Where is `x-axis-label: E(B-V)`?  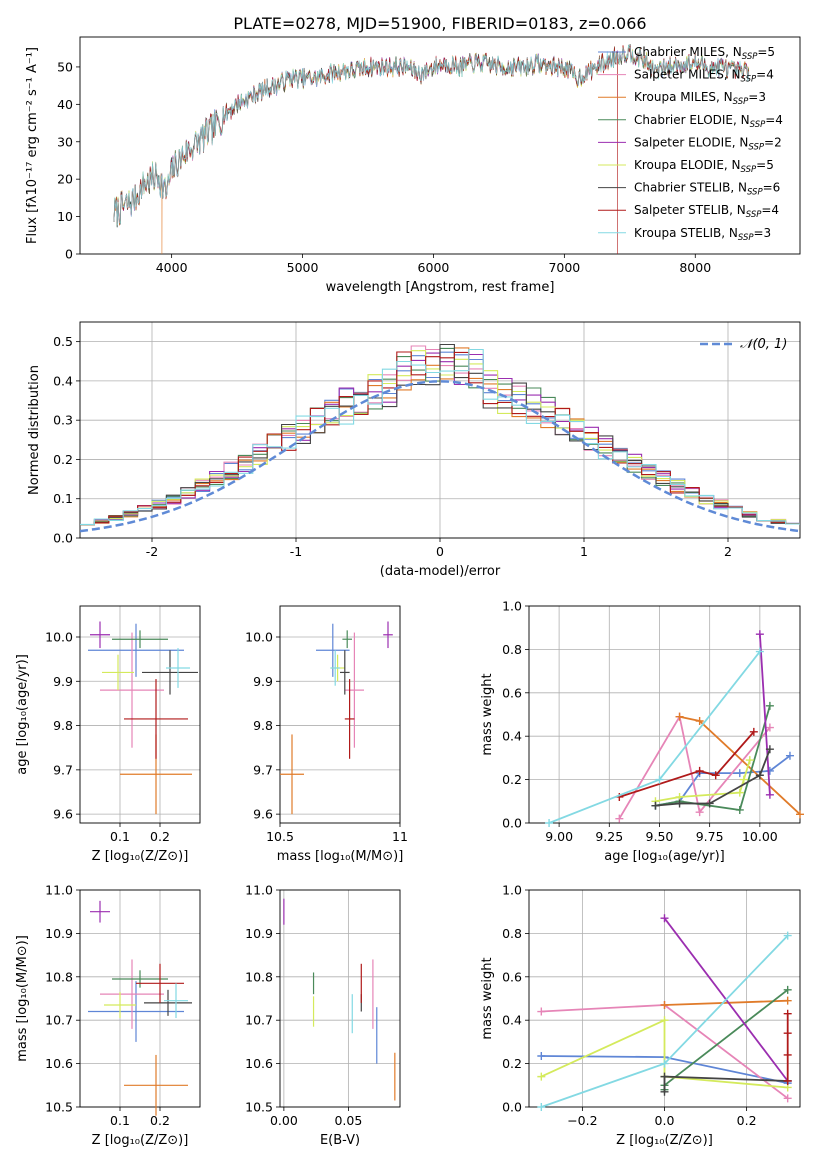 x-axis-label: E(B-V) is located at coordinates (340, 1140).